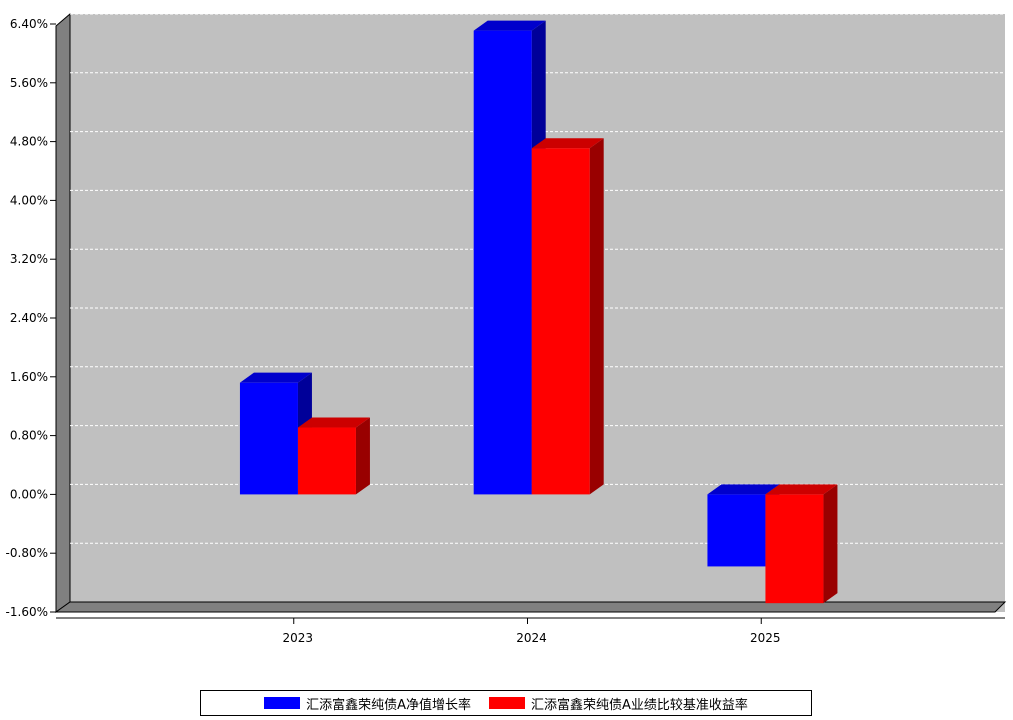 The image size is (1013, 720). I want to click on legend-swatch-red, so click(507, 703).